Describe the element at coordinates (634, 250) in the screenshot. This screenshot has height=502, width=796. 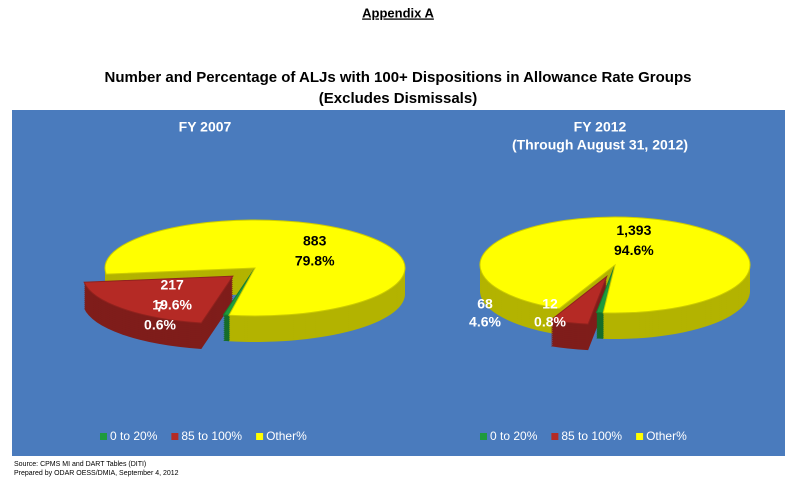
I see `percent-label: 94.6%` at that location.